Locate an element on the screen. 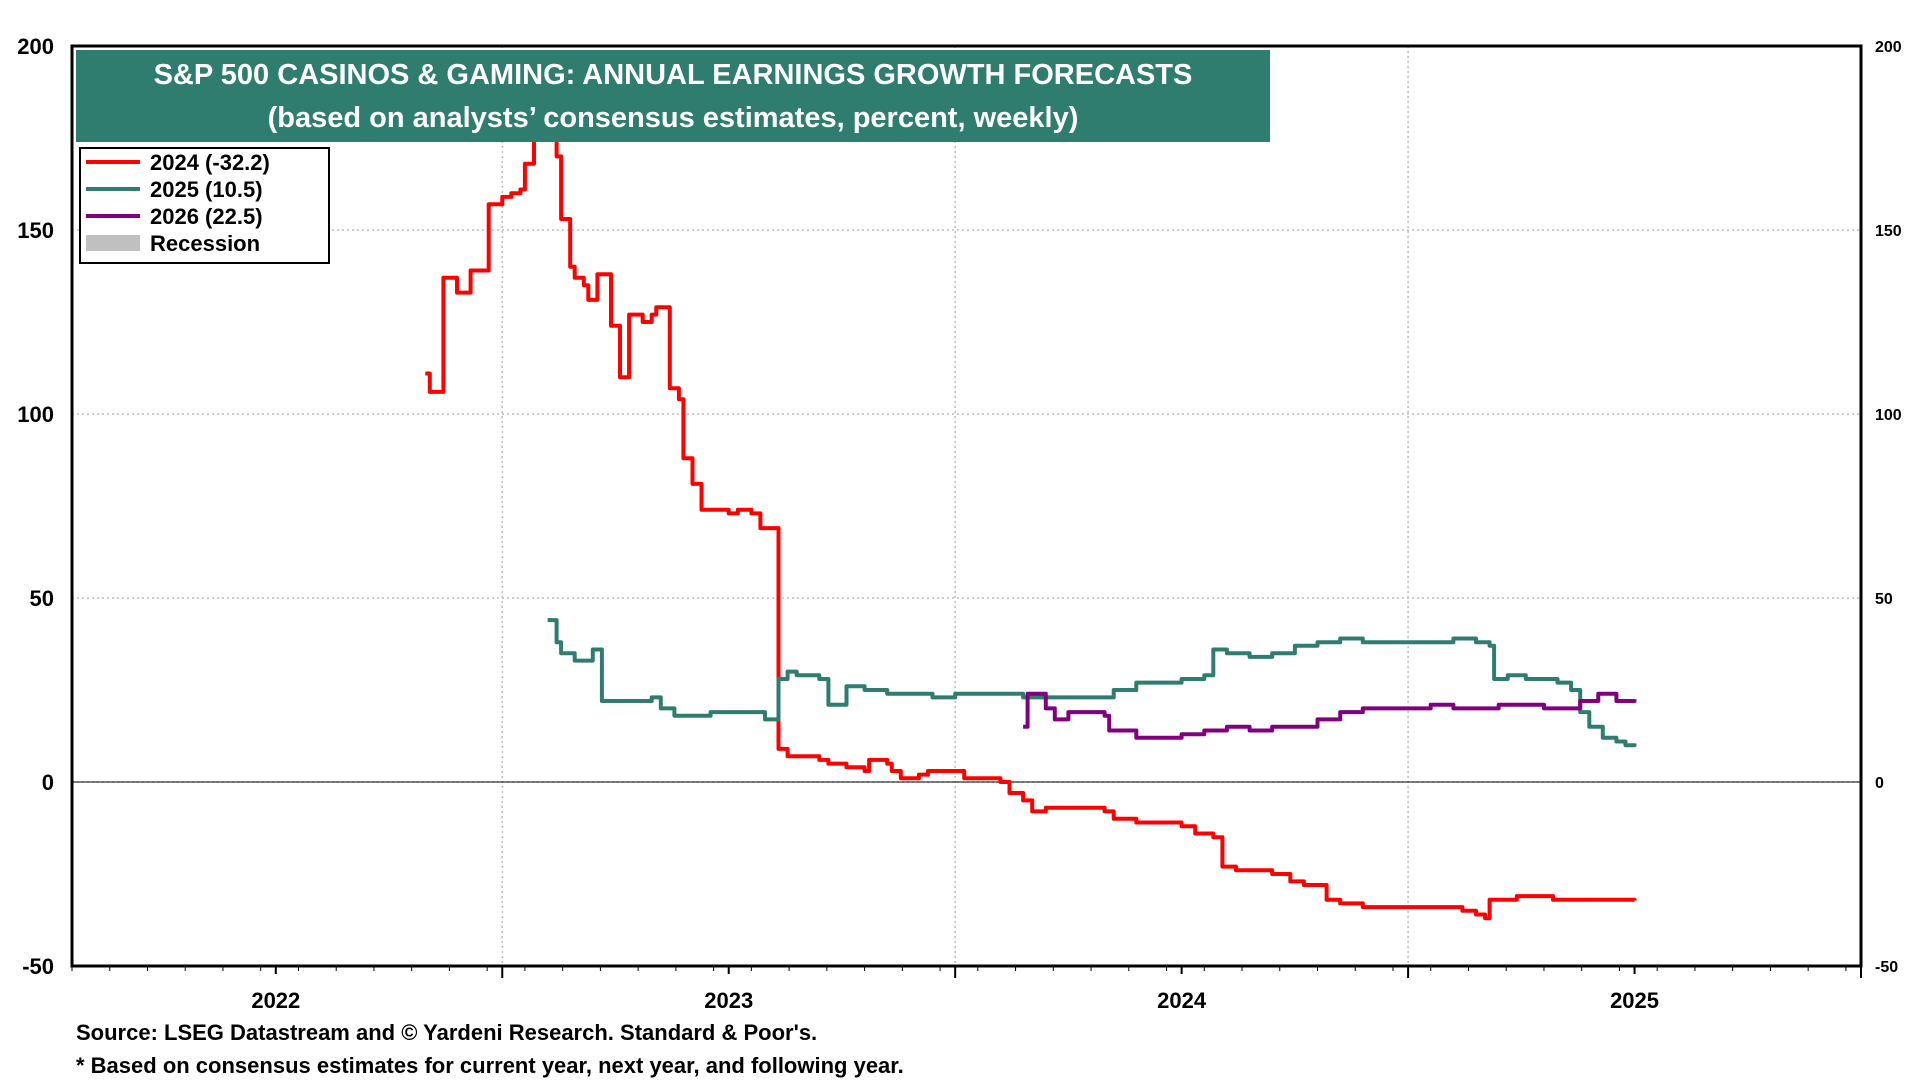  y-tick-label-right: 0 is located at coordinates (1879, 783).